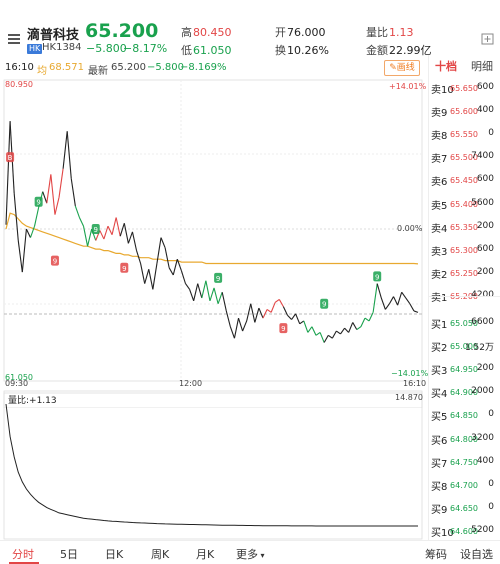  What do you see at coordinates (491, 414) in the screenshot?
I see `book-qty: 0` at bounding box center [491, 414].